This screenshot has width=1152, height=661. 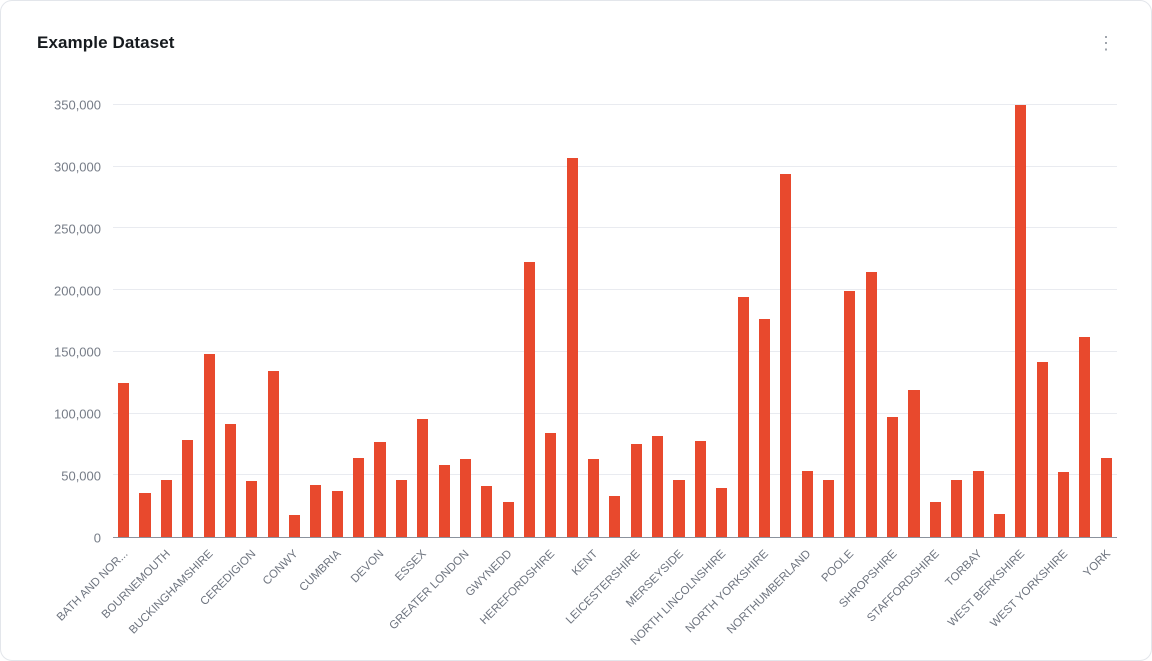 What do you see at coordinates (77, 167) in the screenshot?
I see `y-tick-label: 300,000` at bounding box center [77, 167].